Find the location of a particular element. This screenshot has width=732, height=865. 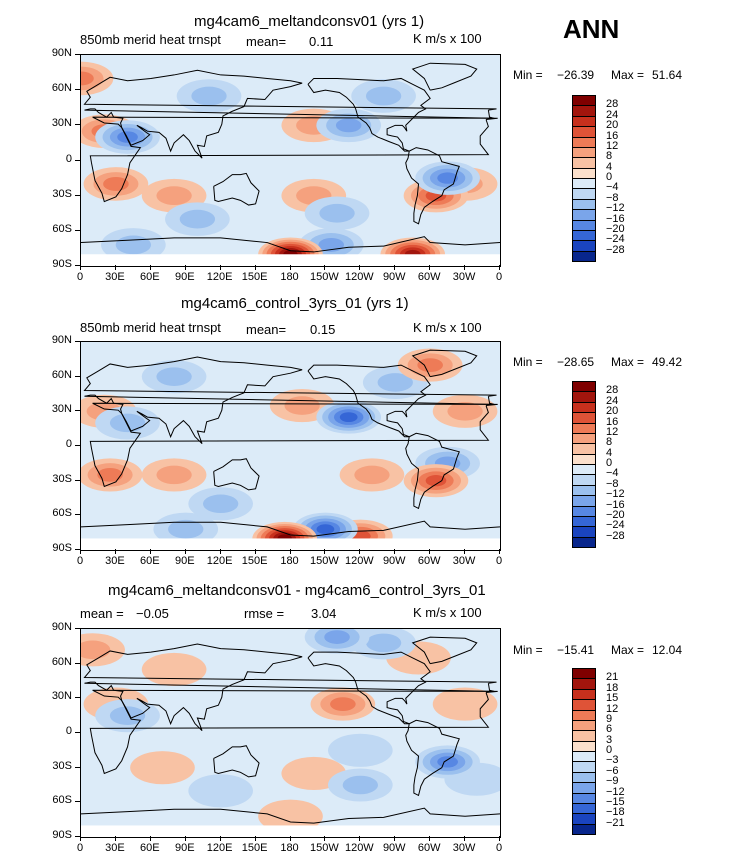

panel-2-y-tick: 0 is located at coordinates (68, 444).